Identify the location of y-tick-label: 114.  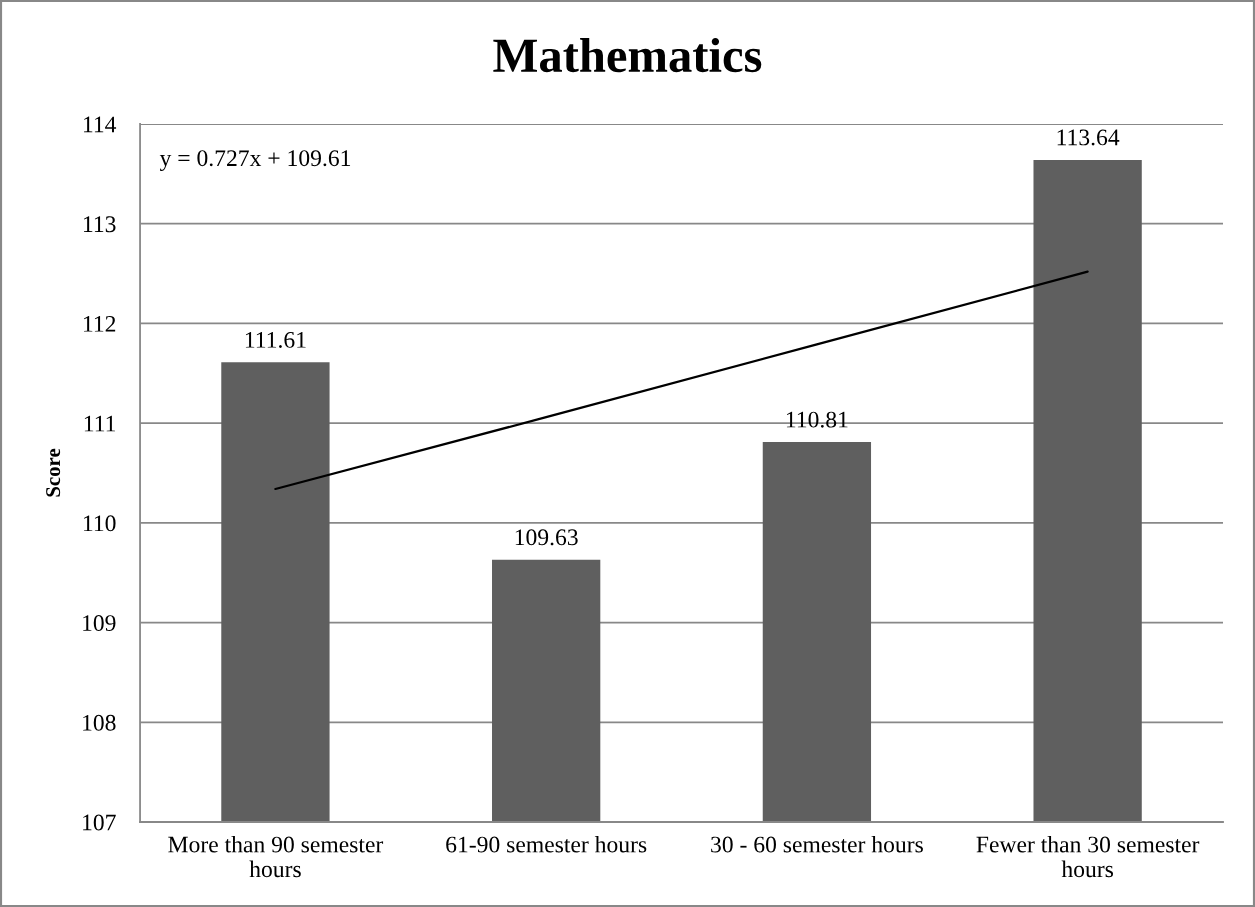
(100, 124).